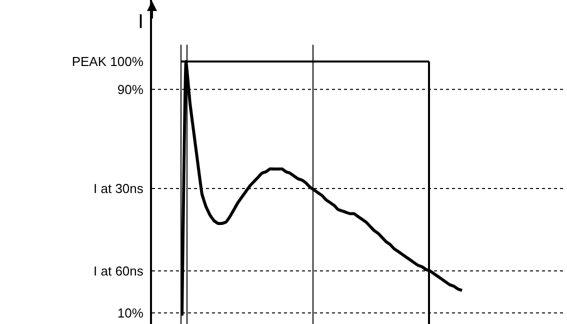  What do you see at coordinates (108, 61) in the screenshot?
I see `y-tick-label: PEAK 100%` at bounding box center [108, 61].